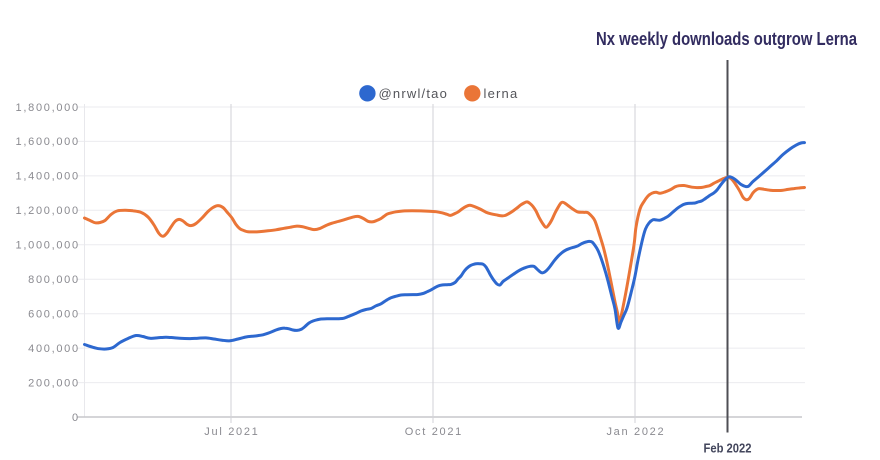  What do you see at coordinates (48, 211) in the screenshot?
I see `svg-text: 1,200,000` at bounding box center [48, 211].